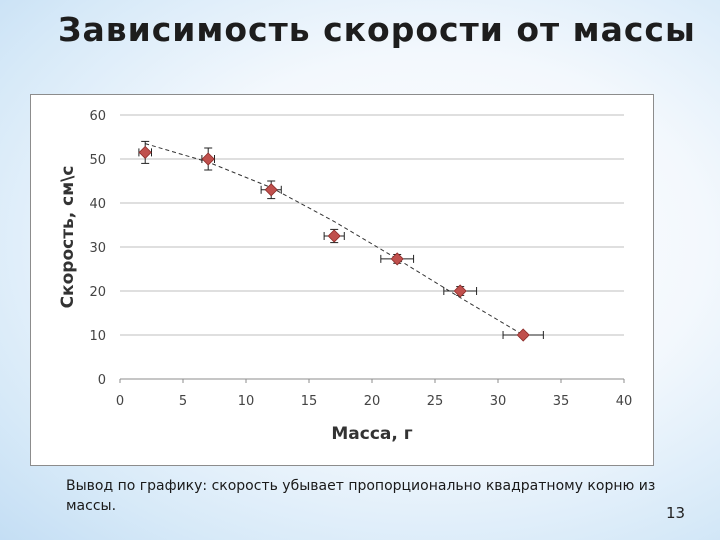 Image resolution: width=720 pixels, height=540 pixels. I want to click on y-tick-label: 50, so click(97, 160).